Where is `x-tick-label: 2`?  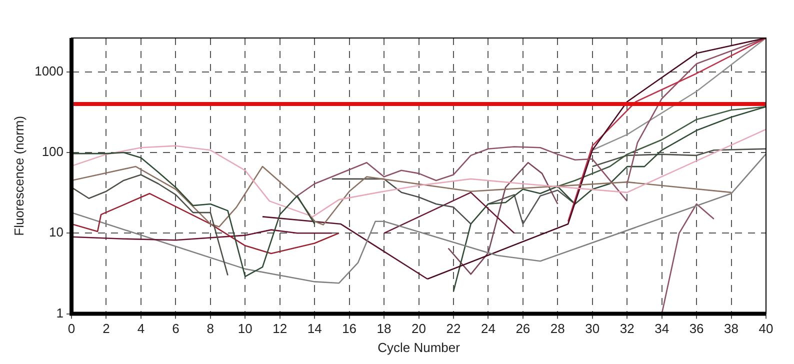
x-tick-label: 2 is located at coordinates (106, 328).